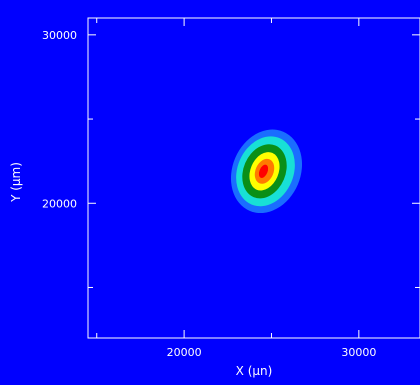 This screenshot has height=385, width=420. What do you see at coordinates (358, 352) in the screenshot?
I see `x-tick-label-30000: 30000` at bounding box center [358, 352].